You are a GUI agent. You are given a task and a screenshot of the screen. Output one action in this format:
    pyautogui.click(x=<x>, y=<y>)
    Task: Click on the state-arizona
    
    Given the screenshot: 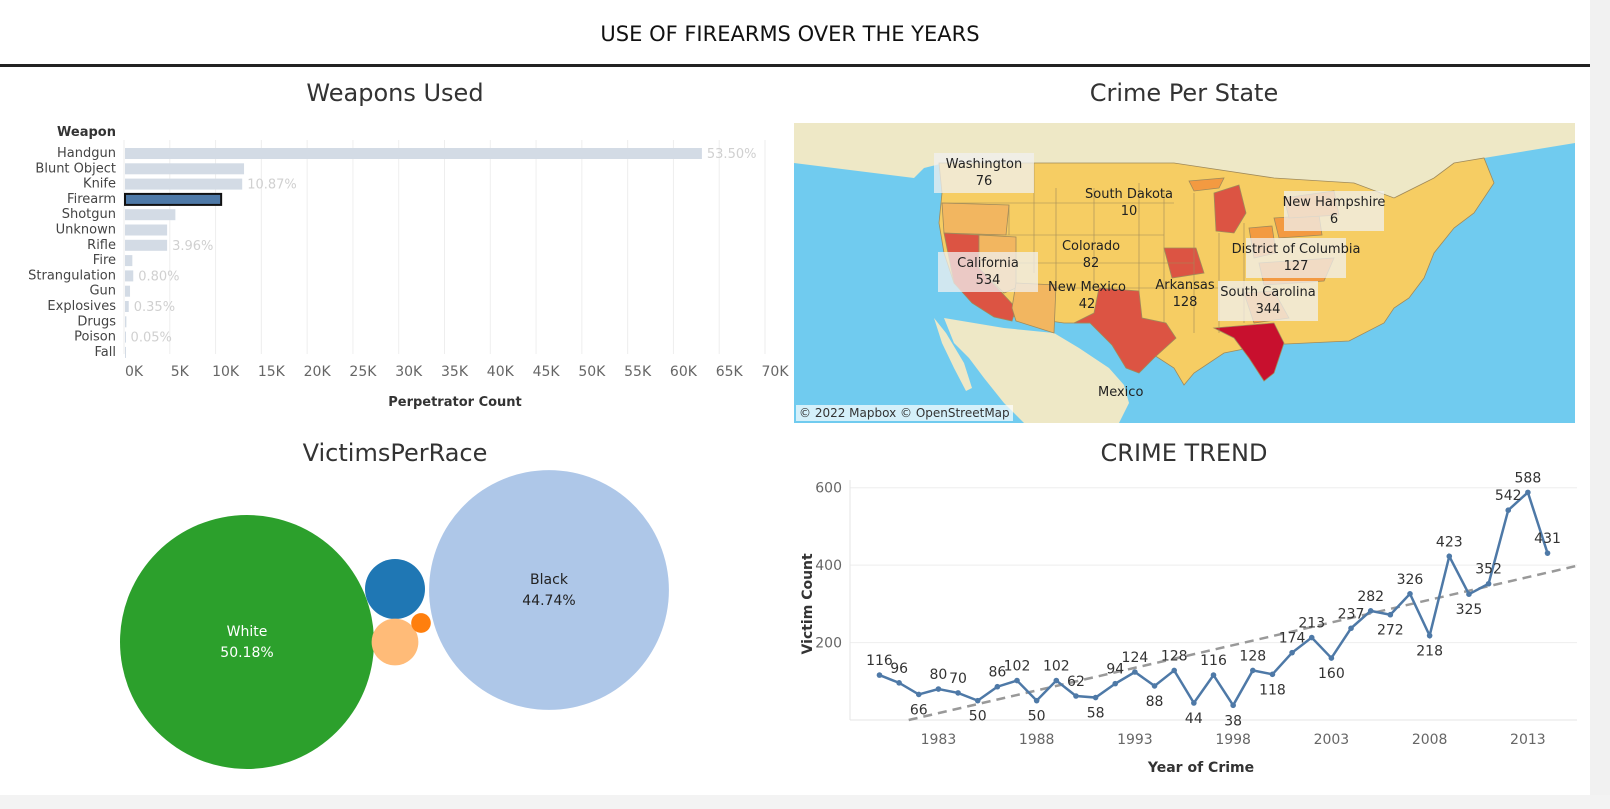 What is the action you would take?
    pyautogui.click(x=1034, y=308)
    